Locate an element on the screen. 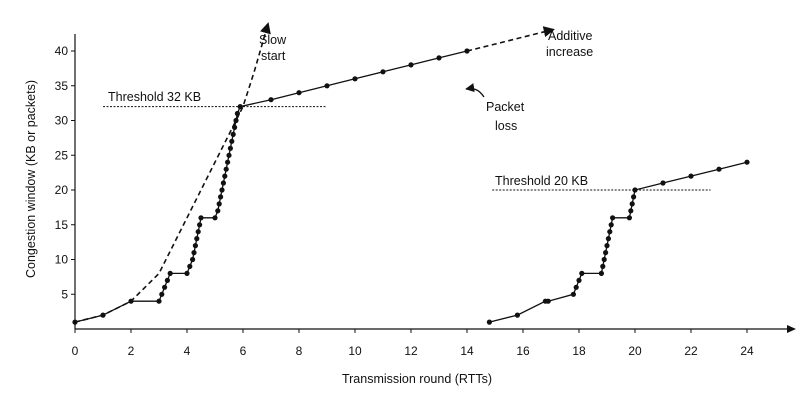 The width and height of the screenshot is (799, 406). y-tick-label: 10 is located at coordinates (62, 260).